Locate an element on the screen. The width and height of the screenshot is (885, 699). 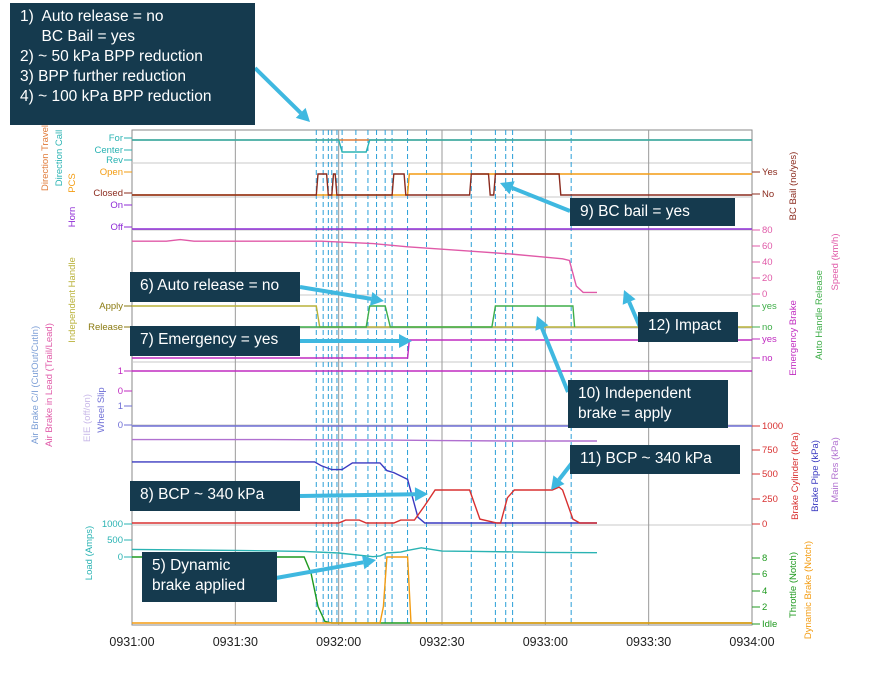
x-tick-label: 0931:30 is located at coordinates (235, 642).